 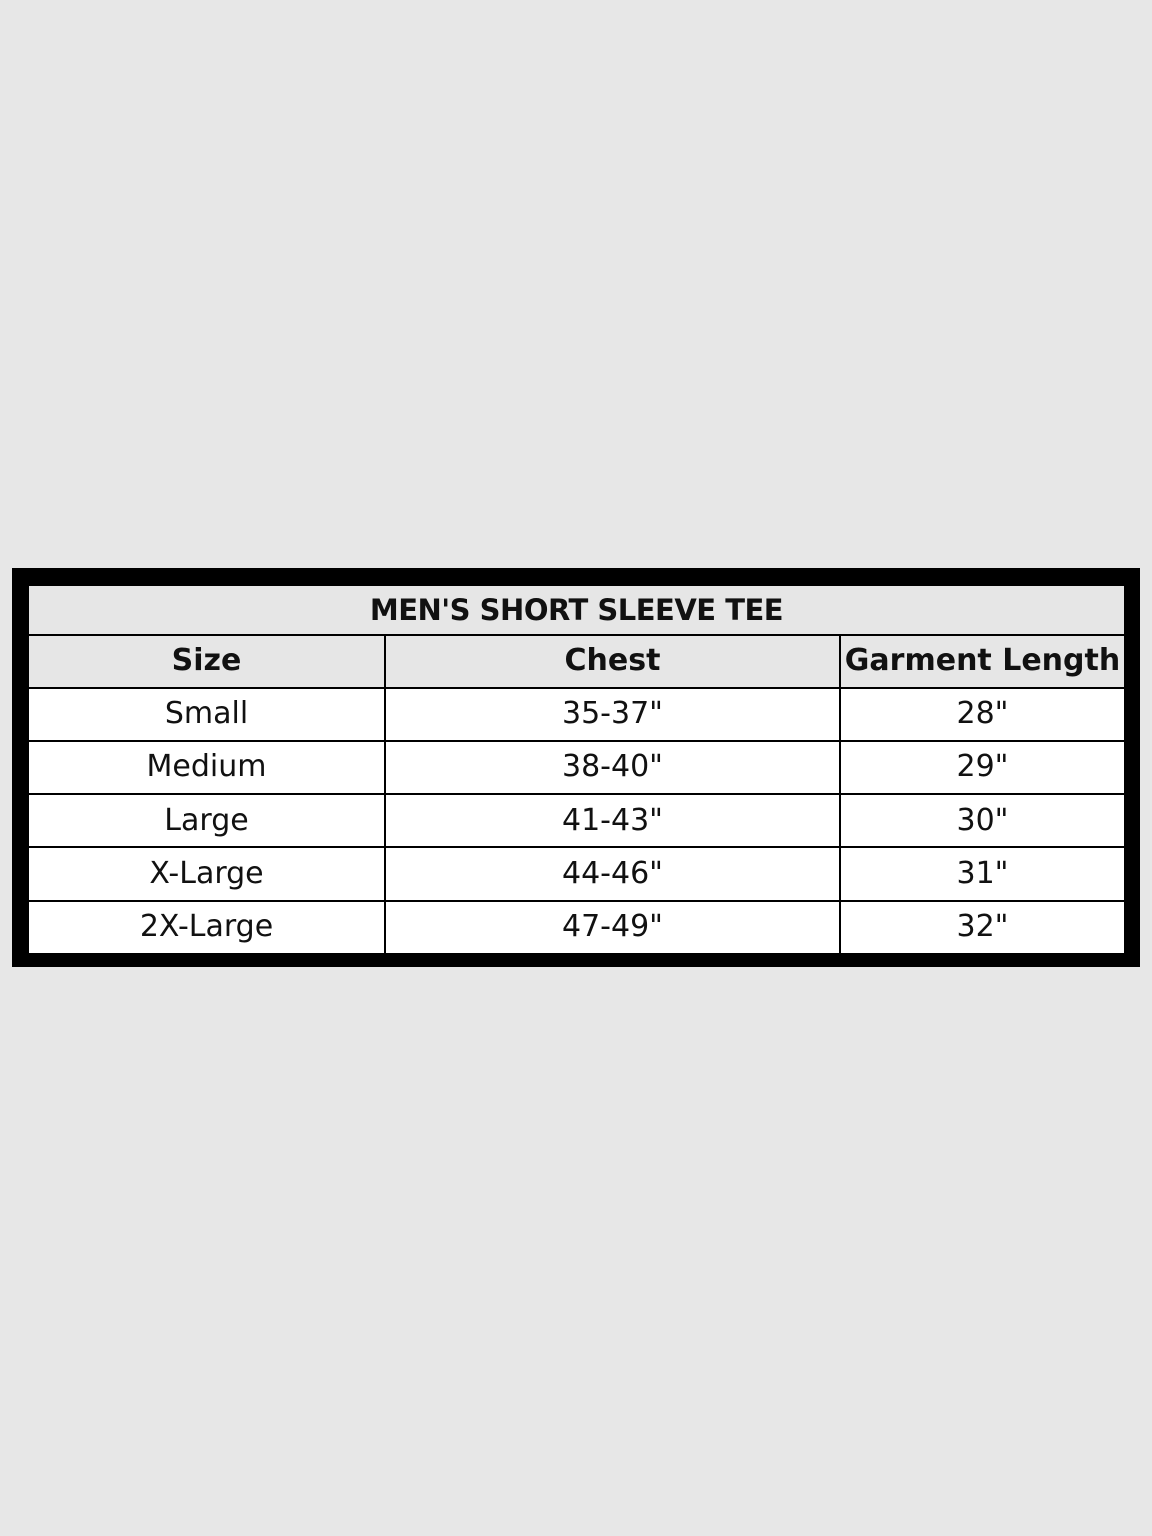 I want to click on cell-length: 28", so click(x=982, y=714).